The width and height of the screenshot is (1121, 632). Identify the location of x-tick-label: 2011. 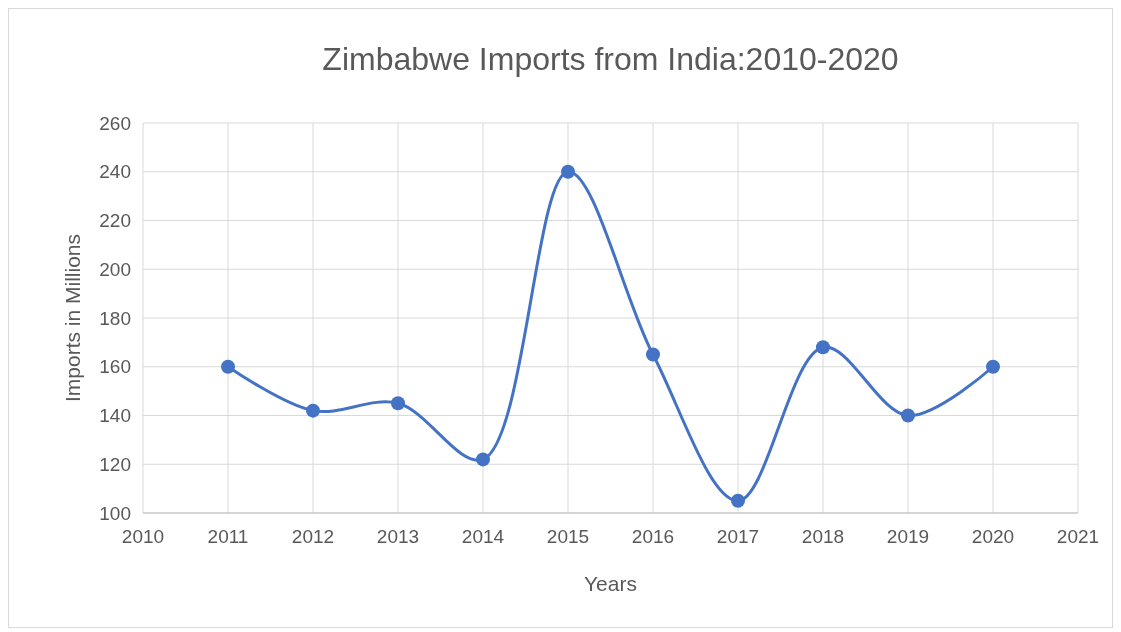
(228, 536).